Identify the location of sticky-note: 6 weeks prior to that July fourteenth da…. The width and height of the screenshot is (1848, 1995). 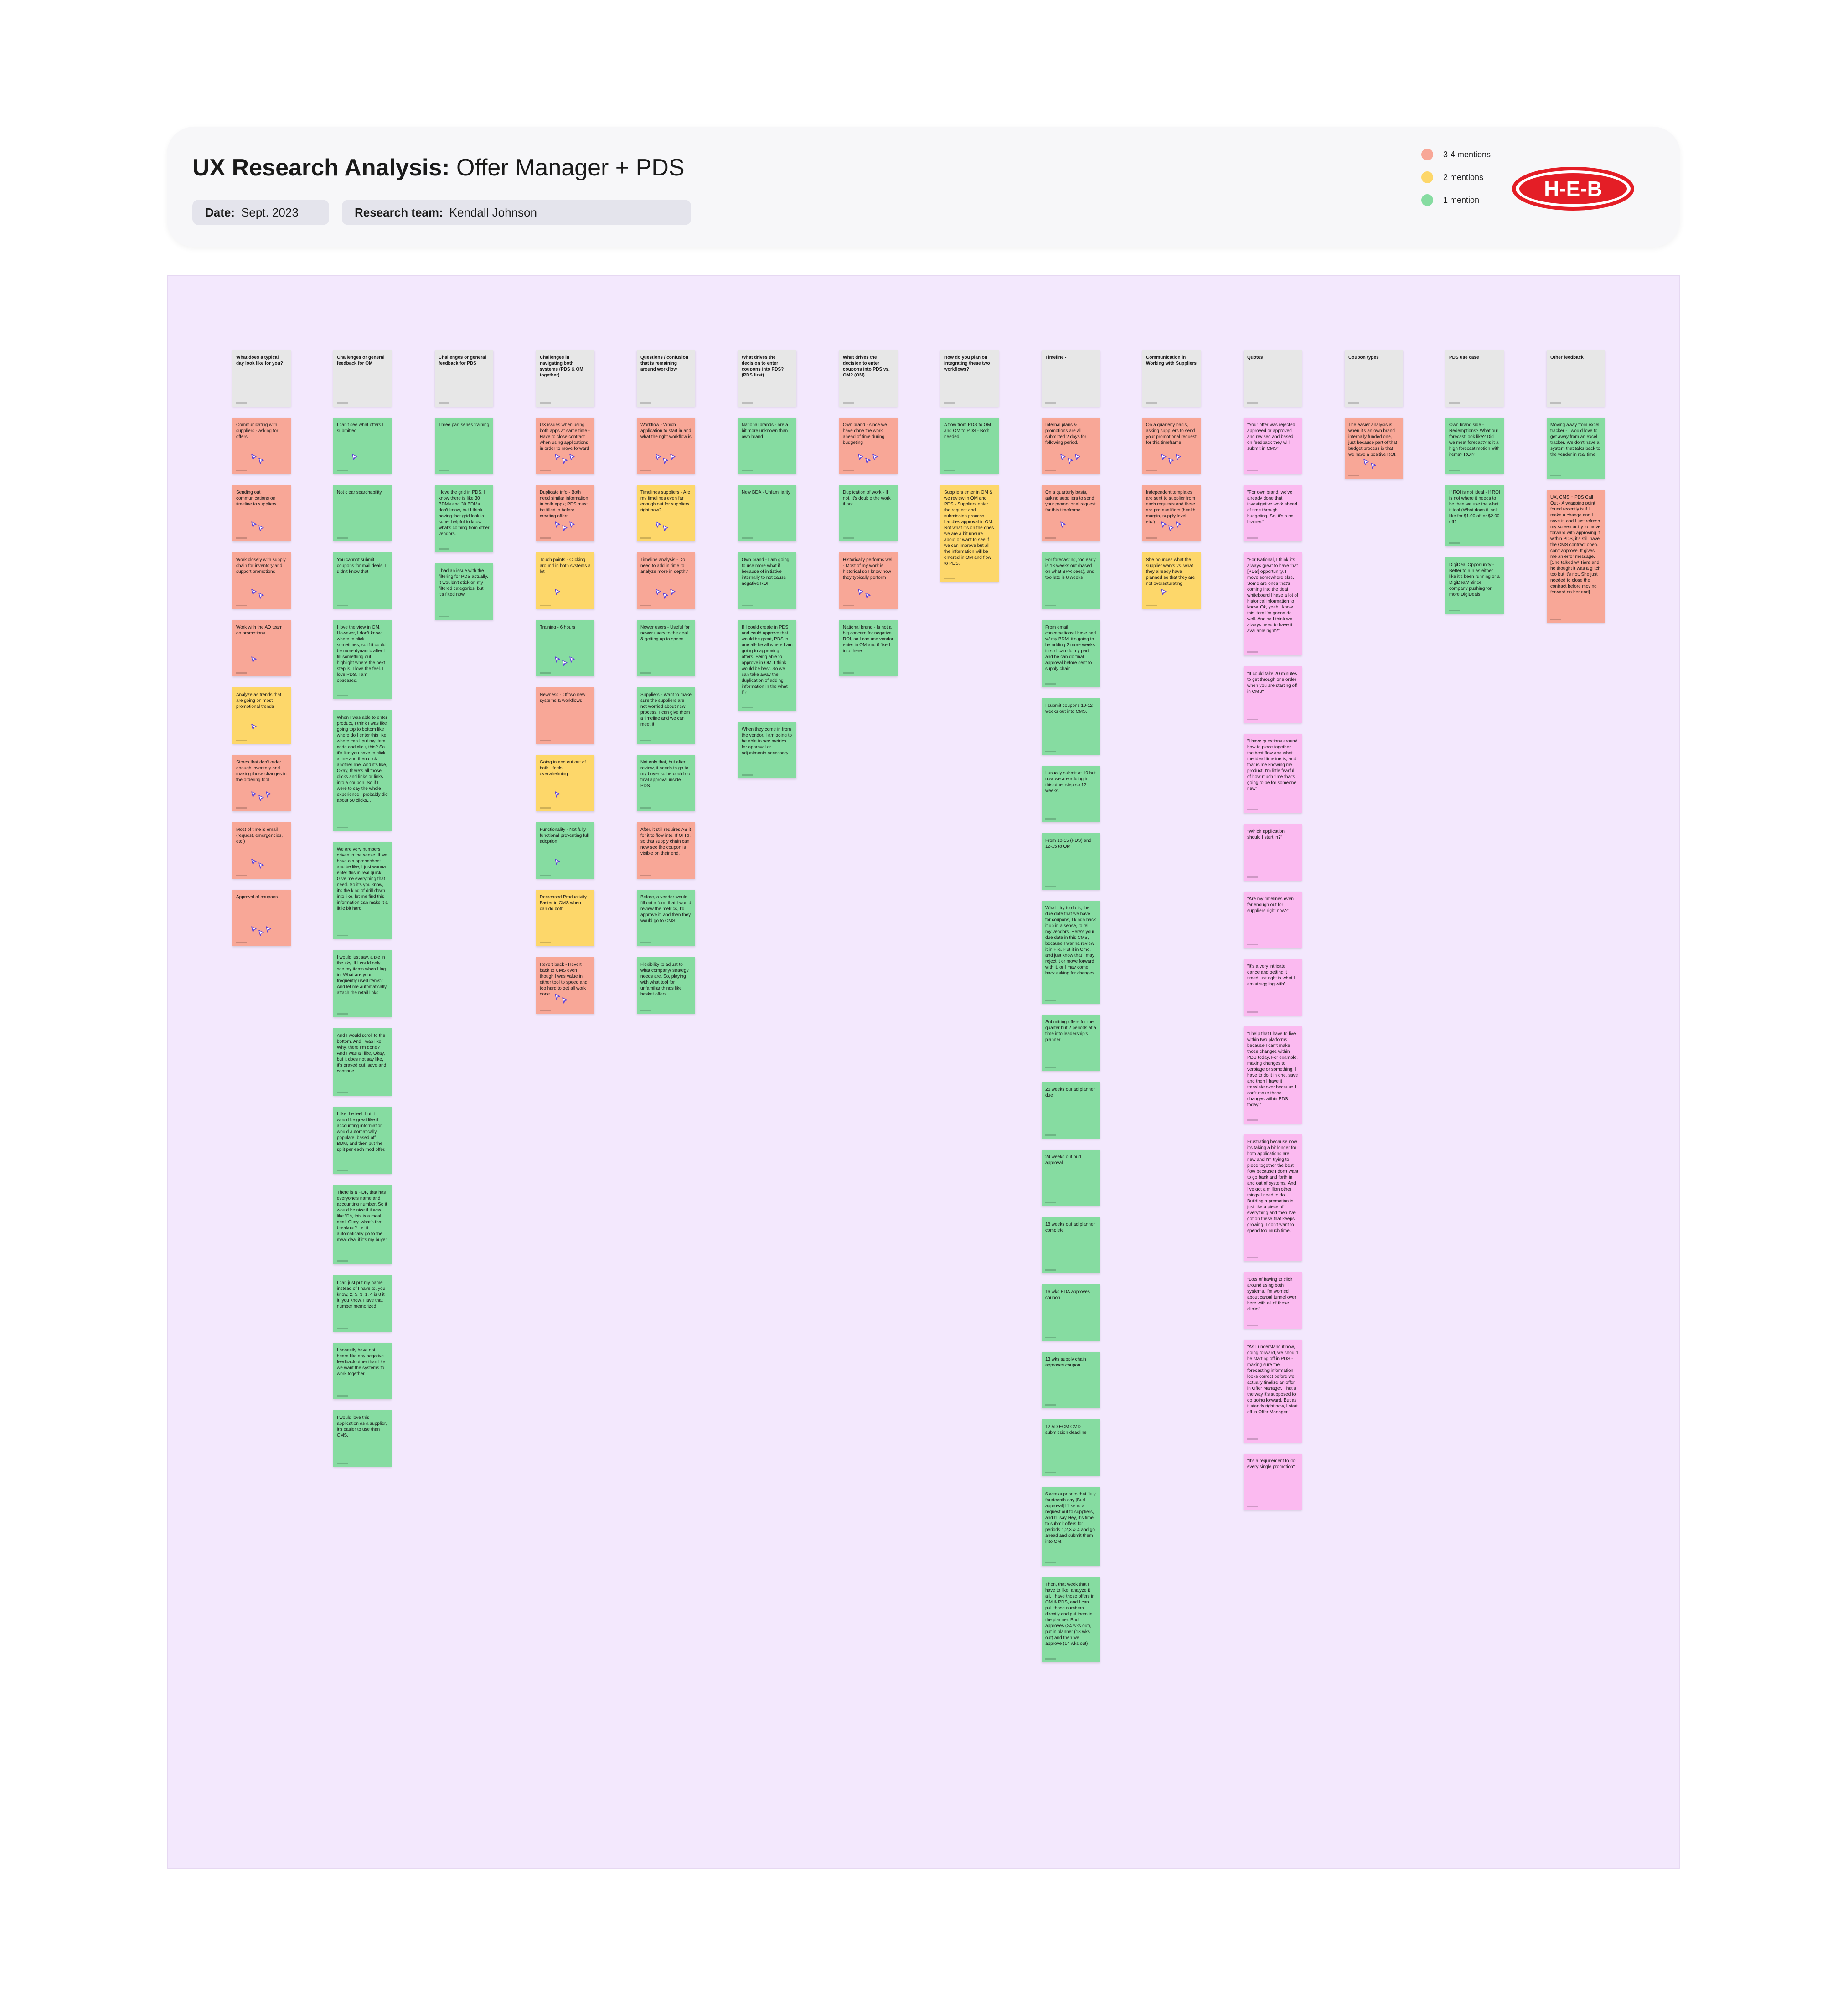
(1071, 1526).